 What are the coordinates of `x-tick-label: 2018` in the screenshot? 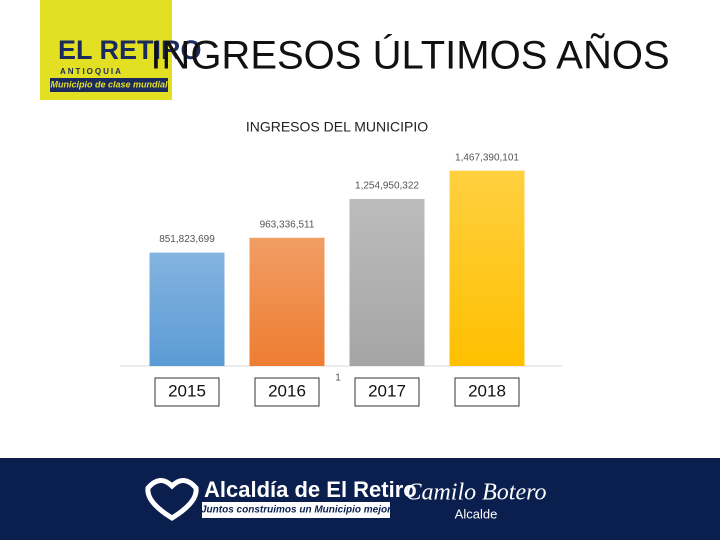 It's located at (487, 390).